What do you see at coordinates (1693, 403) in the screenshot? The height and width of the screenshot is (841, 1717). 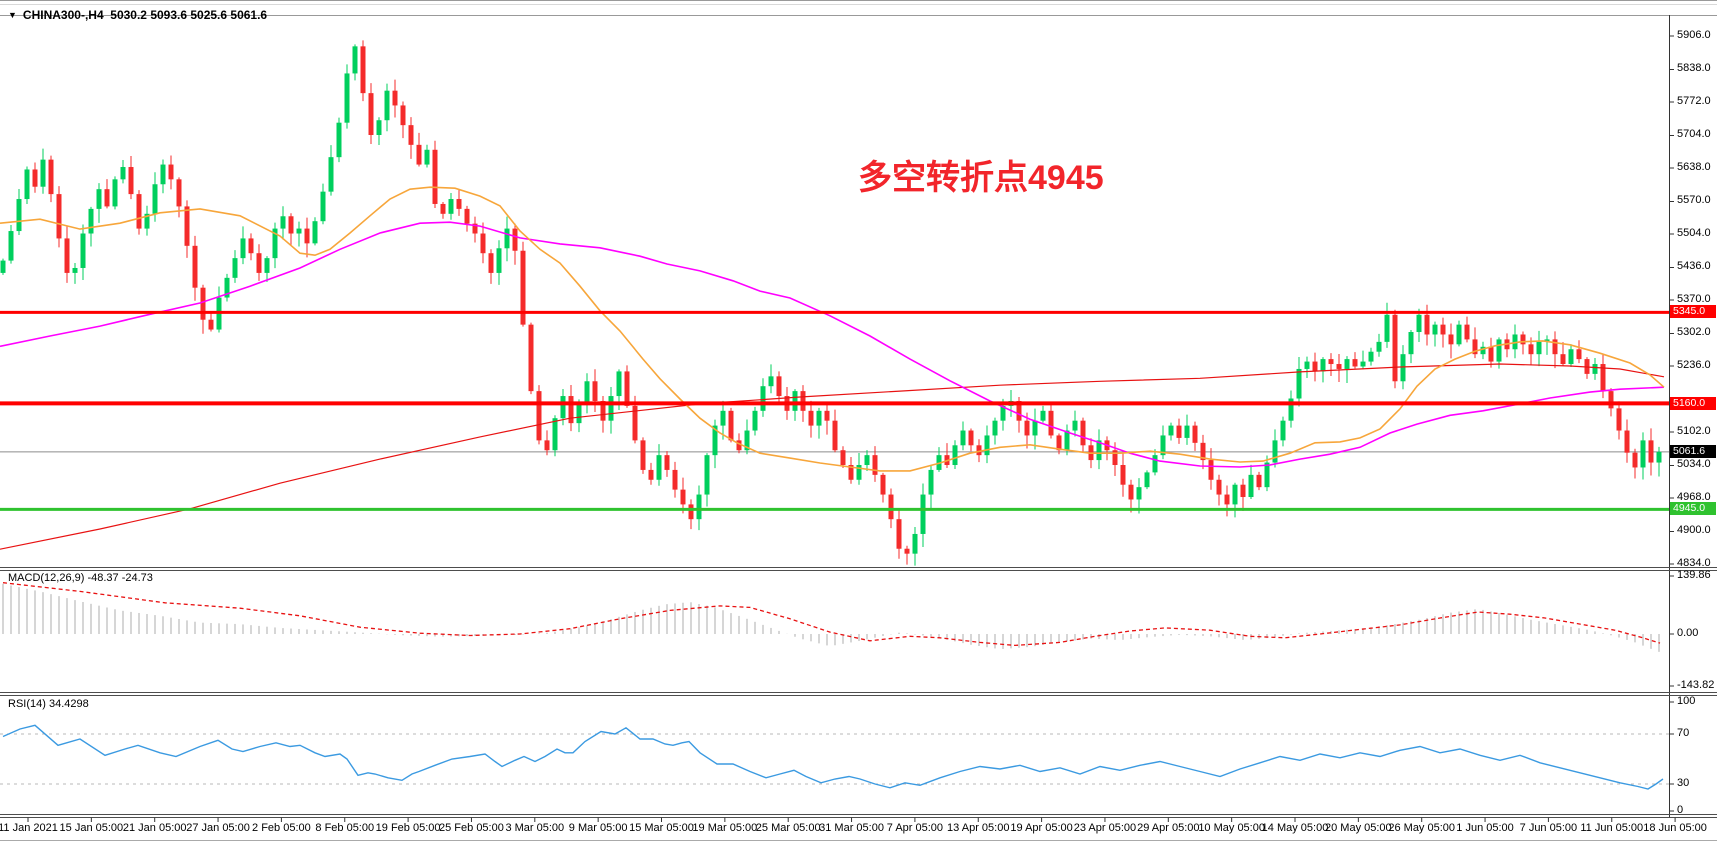 I see `price-tag-resistance-lower: 5160.0` at bounding box center [1693, 403].